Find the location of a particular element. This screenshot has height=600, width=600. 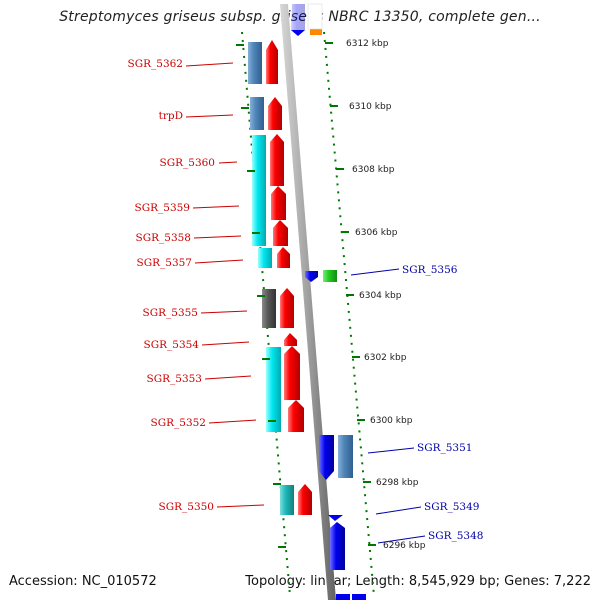

gene-sgr-5360-cyan is located at coordinates (259, 190).